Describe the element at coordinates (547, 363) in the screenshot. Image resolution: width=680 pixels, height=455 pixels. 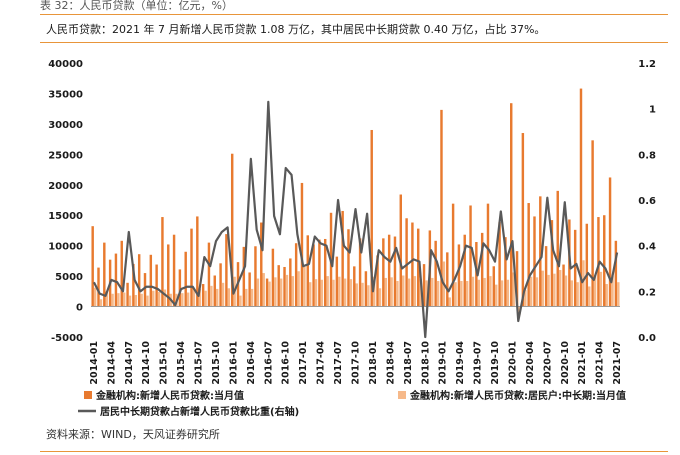
I see `x-tick-label: 2020-07` at that location.